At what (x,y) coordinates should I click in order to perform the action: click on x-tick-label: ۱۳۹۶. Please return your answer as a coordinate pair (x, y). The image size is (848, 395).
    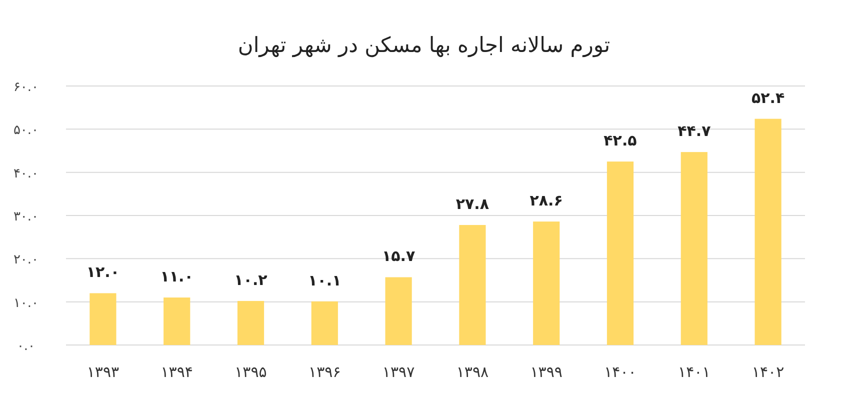
    Looking at the image, I should click on (324, 372).